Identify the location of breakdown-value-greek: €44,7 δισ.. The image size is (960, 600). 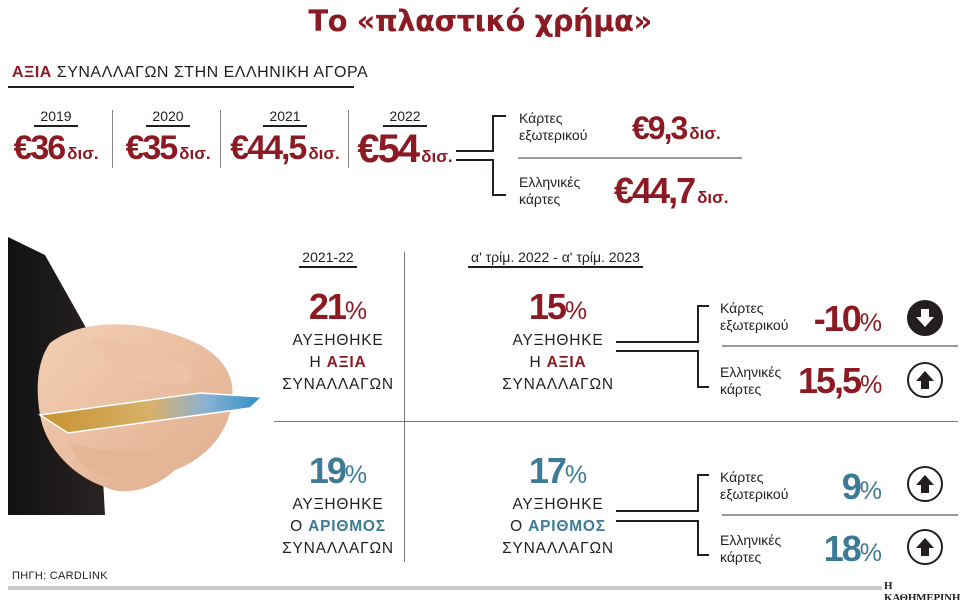
(671, 190).